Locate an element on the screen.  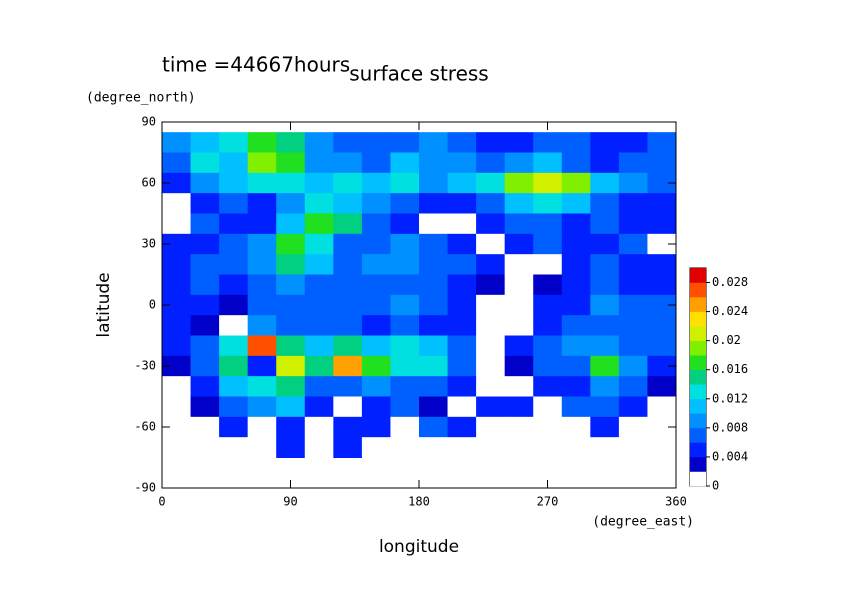
time-label: time =44667hours is located at coordinates (256, 65).